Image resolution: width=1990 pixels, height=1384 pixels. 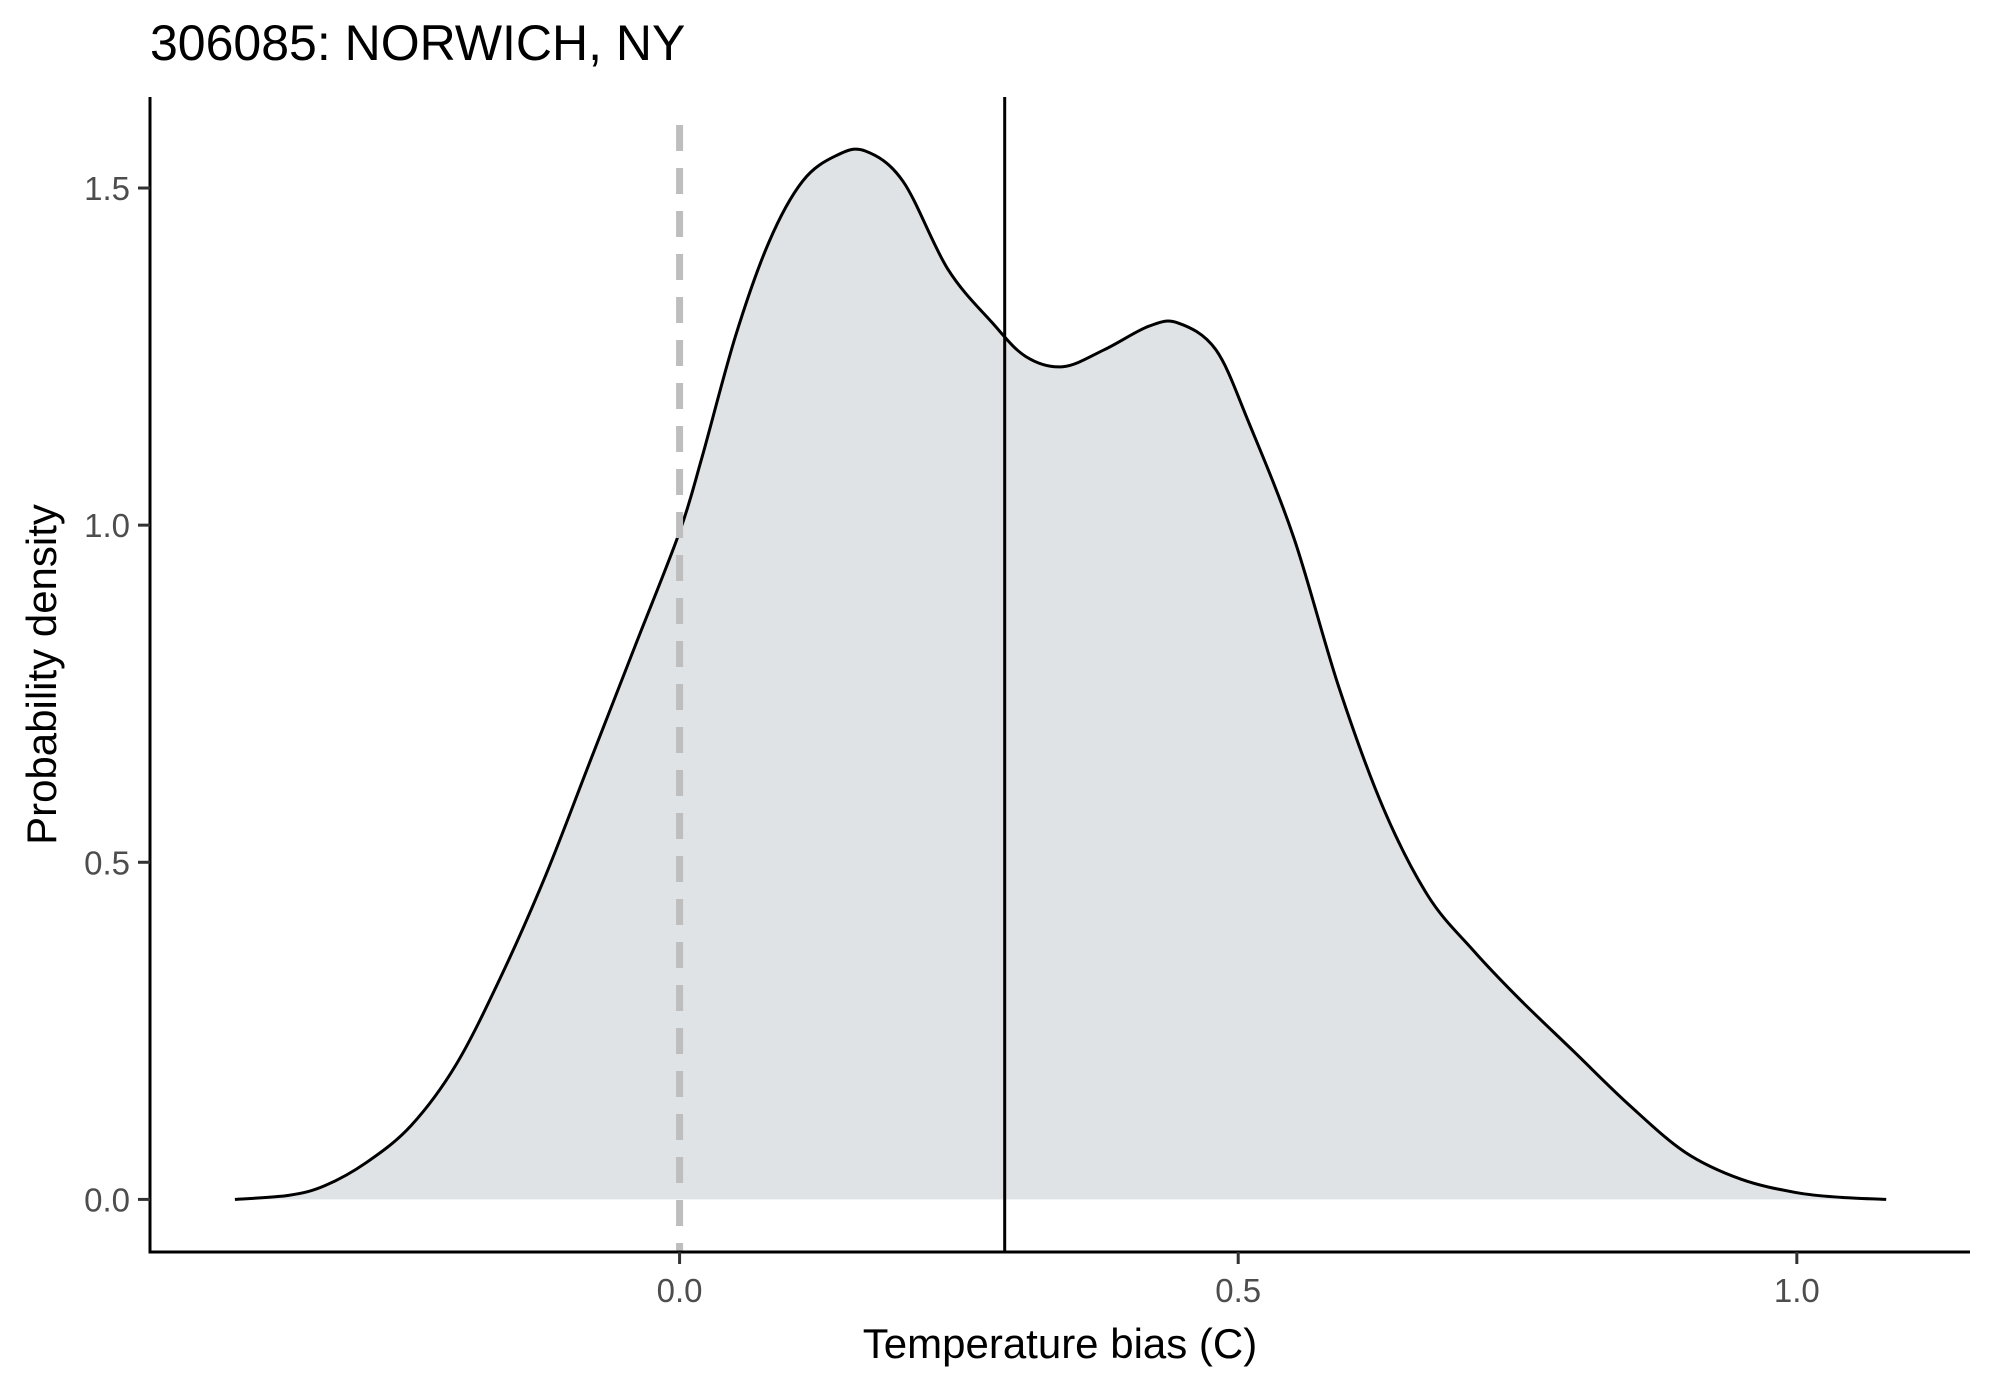 I want to click on x-tick-label: 0.5, so click(x=1238, y=1290).